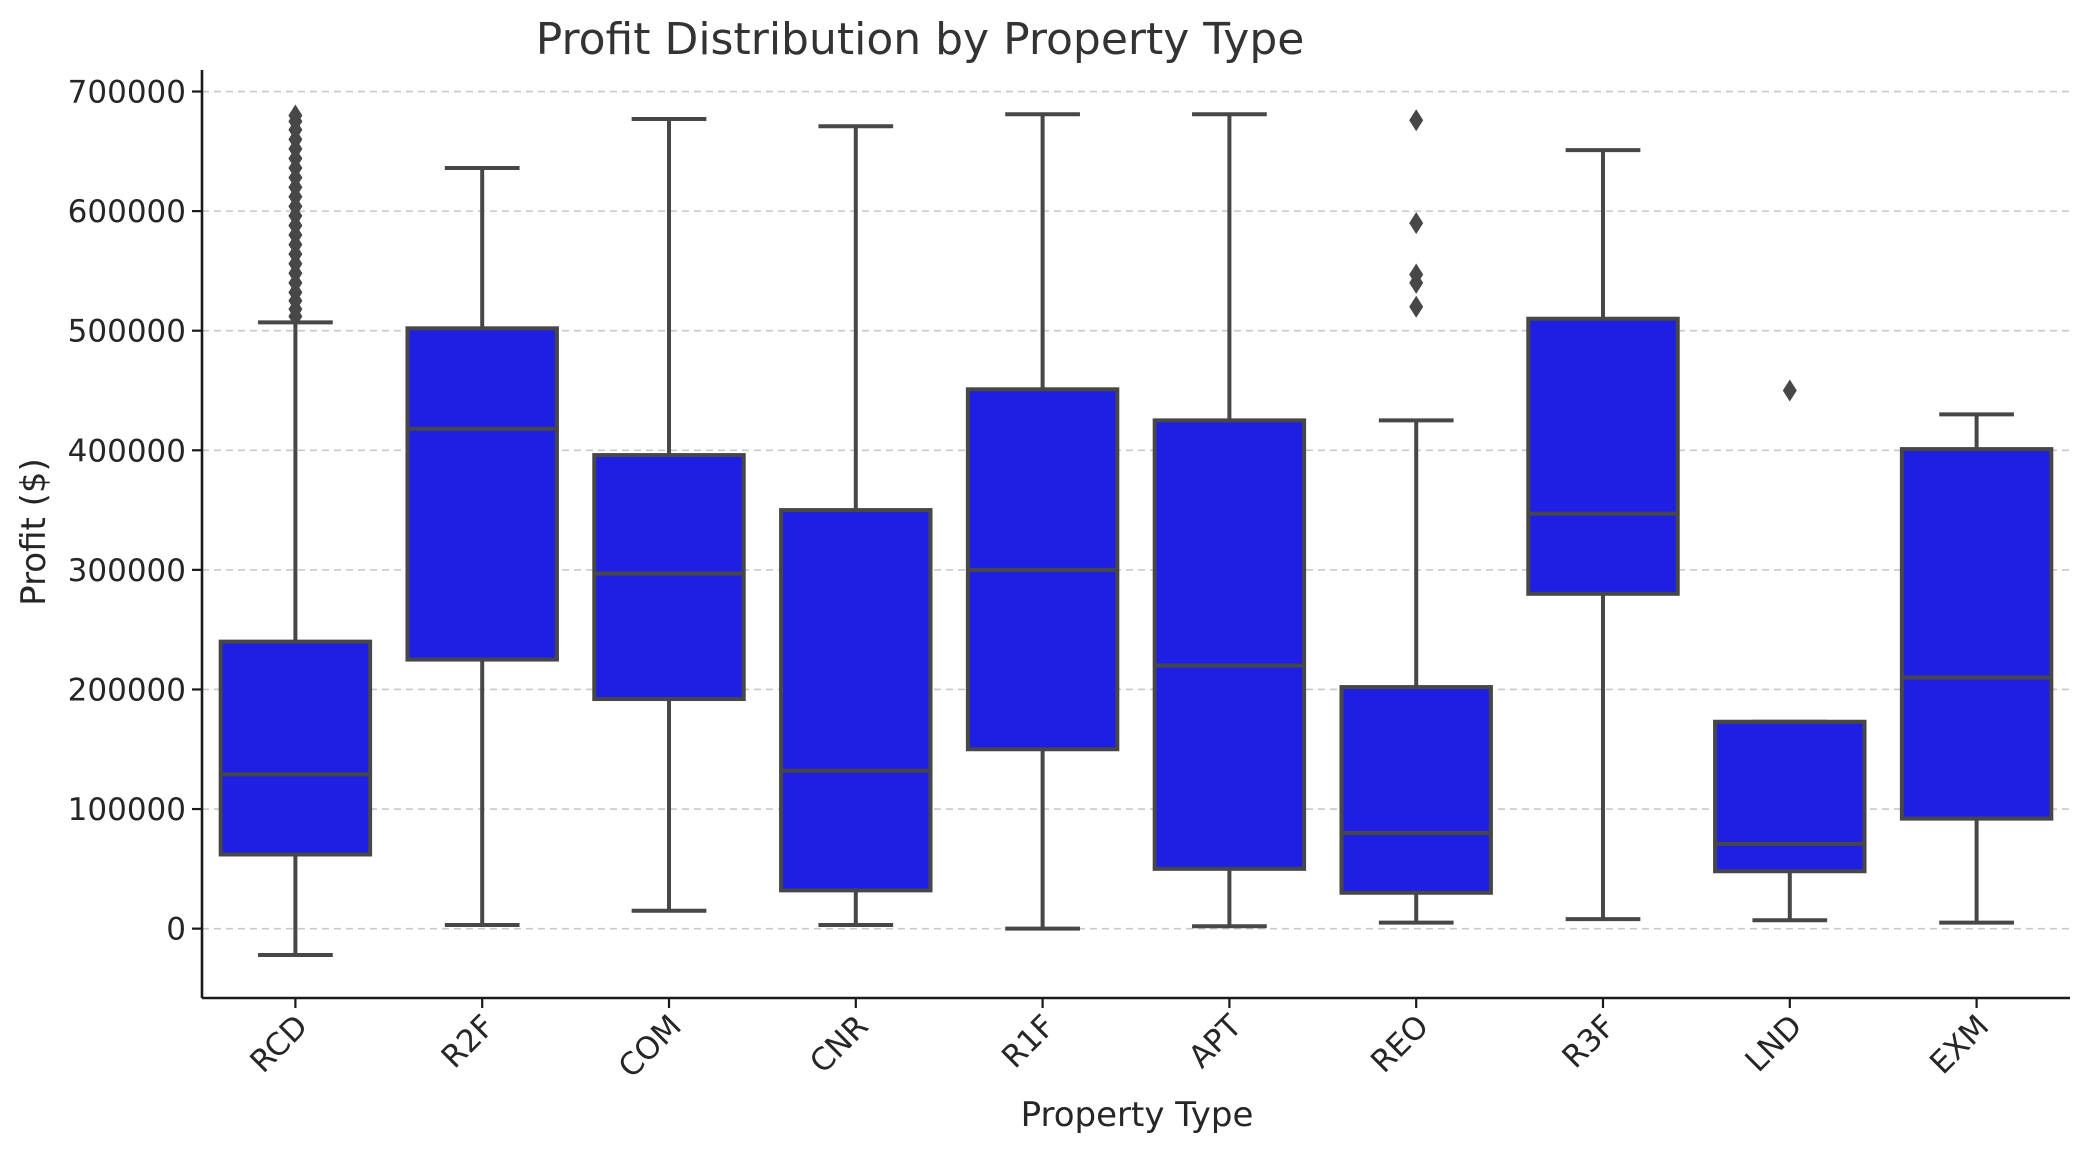 The height and width of the screenshot is (1152, 2081). What do you see at coordinates (468, 1041) in the screenshot?
I see `x-tick-label: R2F` at bounding box center [468, 1041].